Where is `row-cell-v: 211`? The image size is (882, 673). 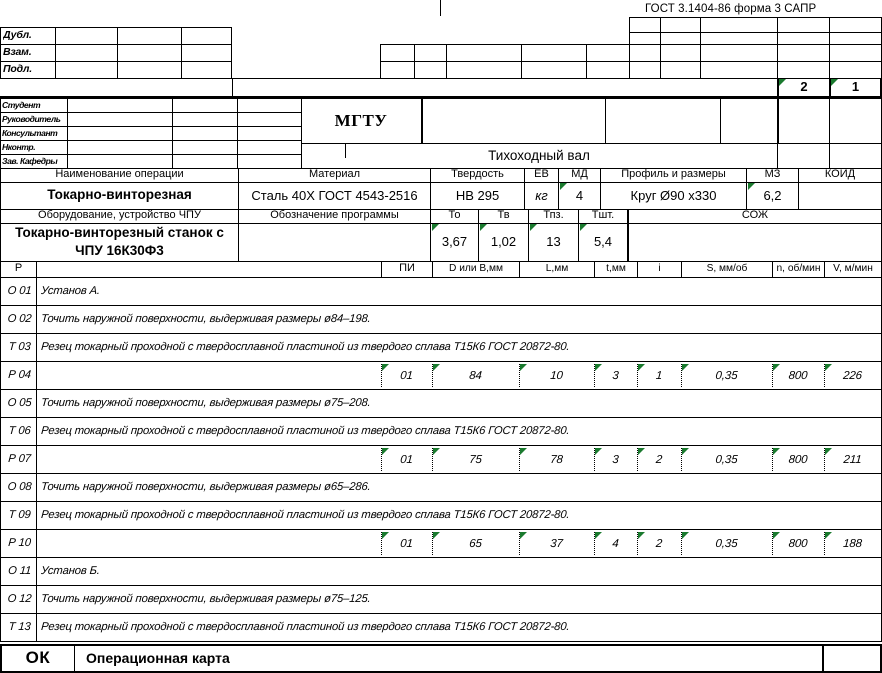 row-cell-v: 211 is located at coordinates (852, 459).